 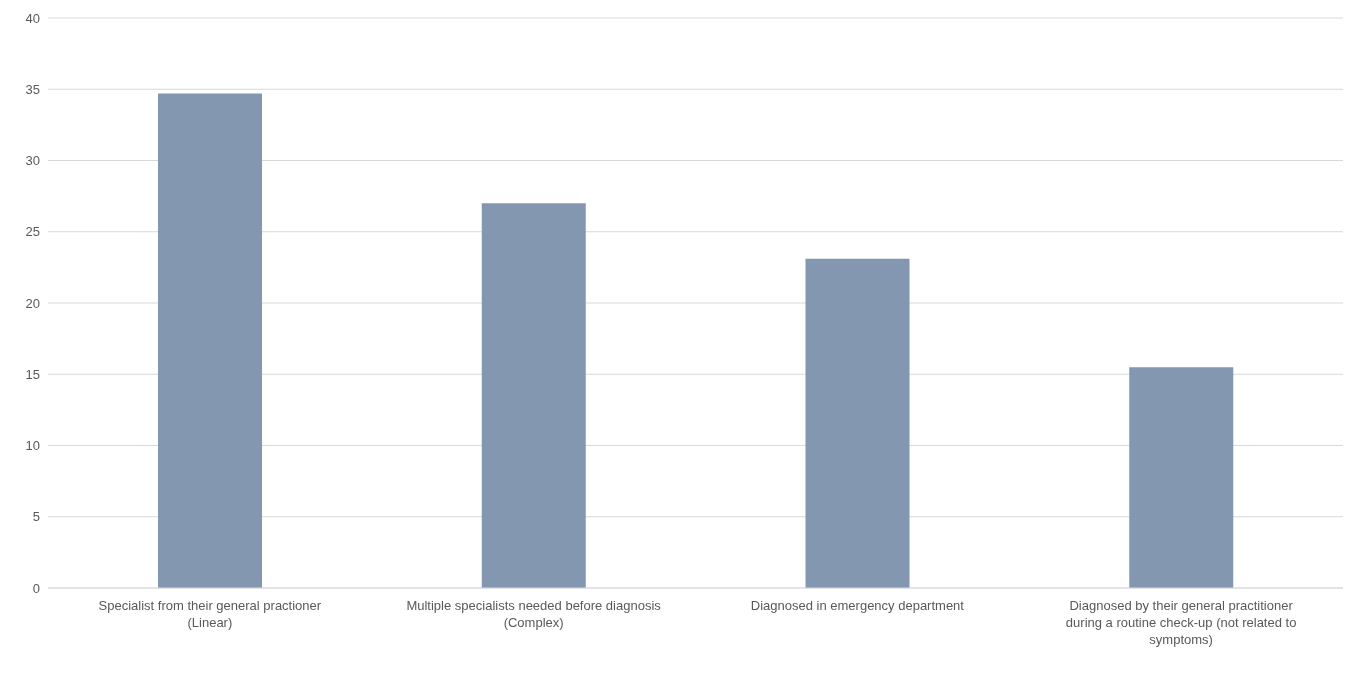 I want to click on y-tick-label: 0, so click(x=36, y=588).